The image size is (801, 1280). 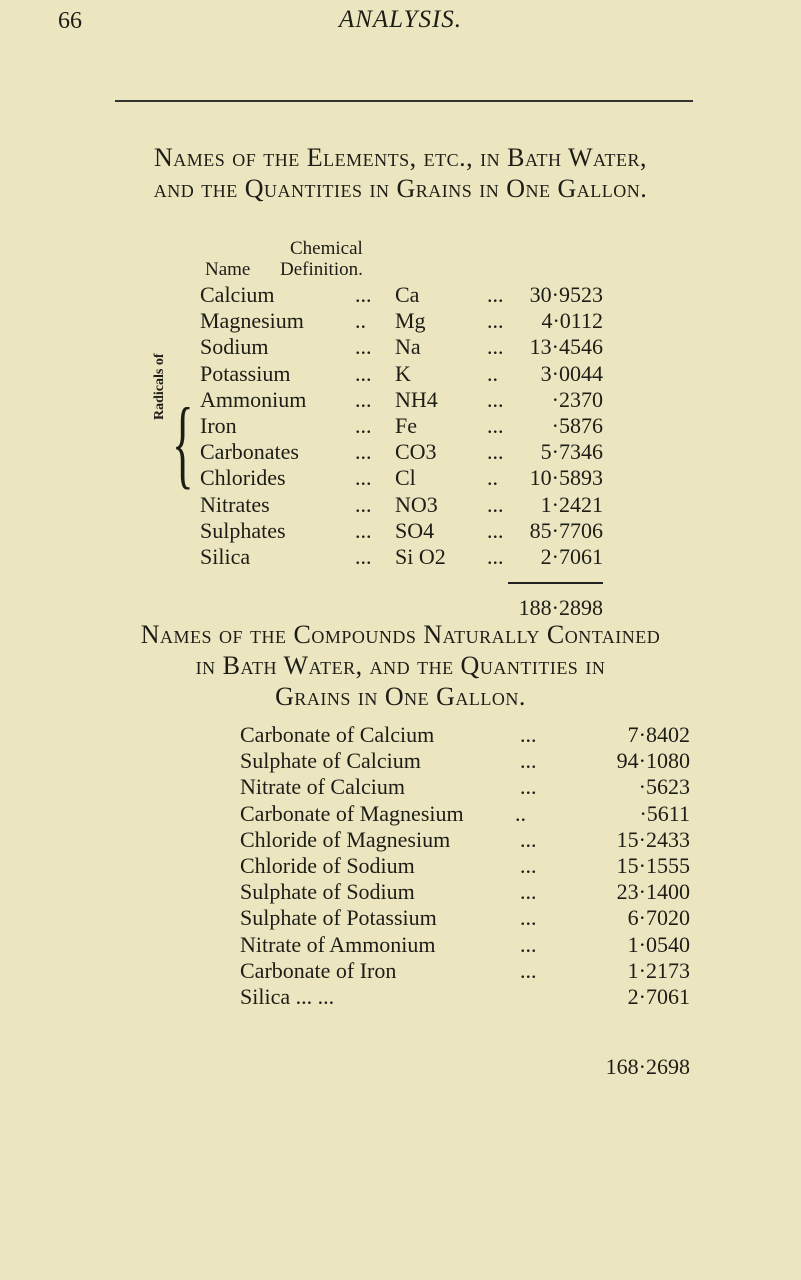 I want to click on radicals-brace: {, so click(x=183, y=442).